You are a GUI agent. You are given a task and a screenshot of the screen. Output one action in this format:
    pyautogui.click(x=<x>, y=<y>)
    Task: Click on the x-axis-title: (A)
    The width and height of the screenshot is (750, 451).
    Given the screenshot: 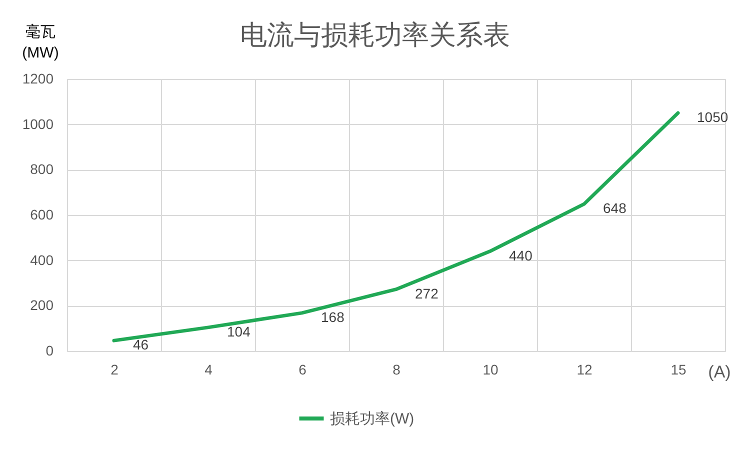 What is the action you would take?
    pyautogui.click(x=719, y=372)
    